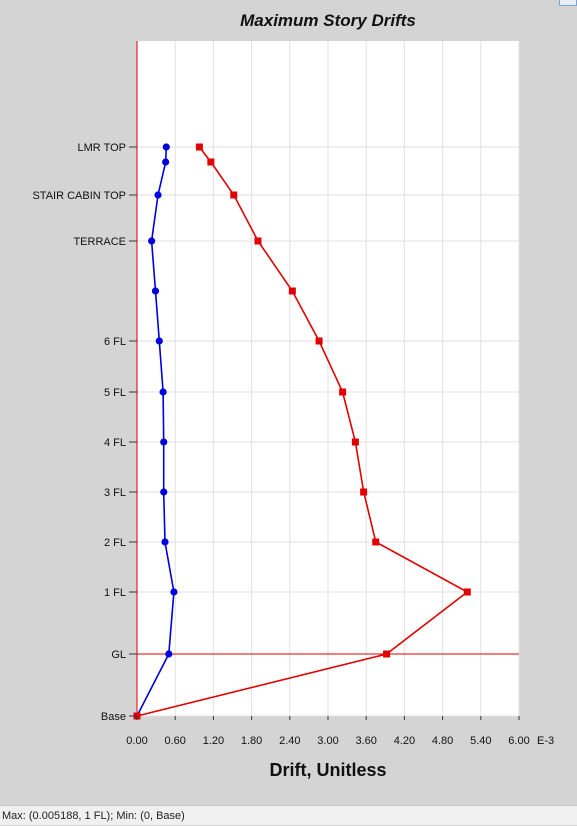 The width and height of the screenshot is (577, 826). Describe the element at coordinates (327, 741) in the screenshot. I see `x-tick-label: 3.00` at that location.